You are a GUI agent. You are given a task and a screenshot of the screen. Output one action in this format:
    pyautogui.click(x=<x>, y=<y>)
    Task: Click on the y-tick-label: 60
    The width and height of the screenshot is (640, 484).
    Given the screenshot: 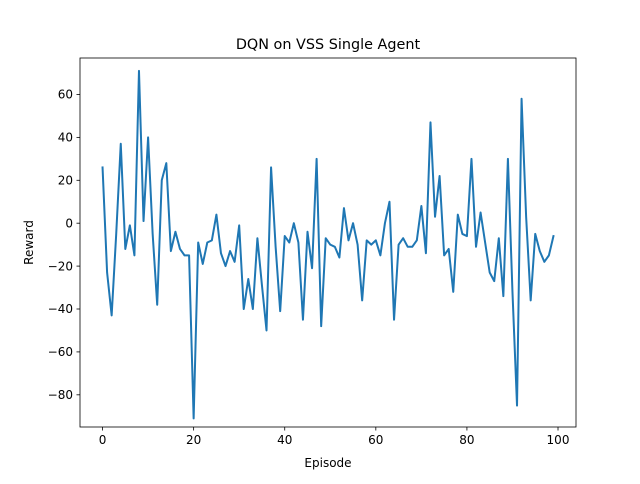 What is the action you would take?
    pyautogui.click(x=65, y=95)
    